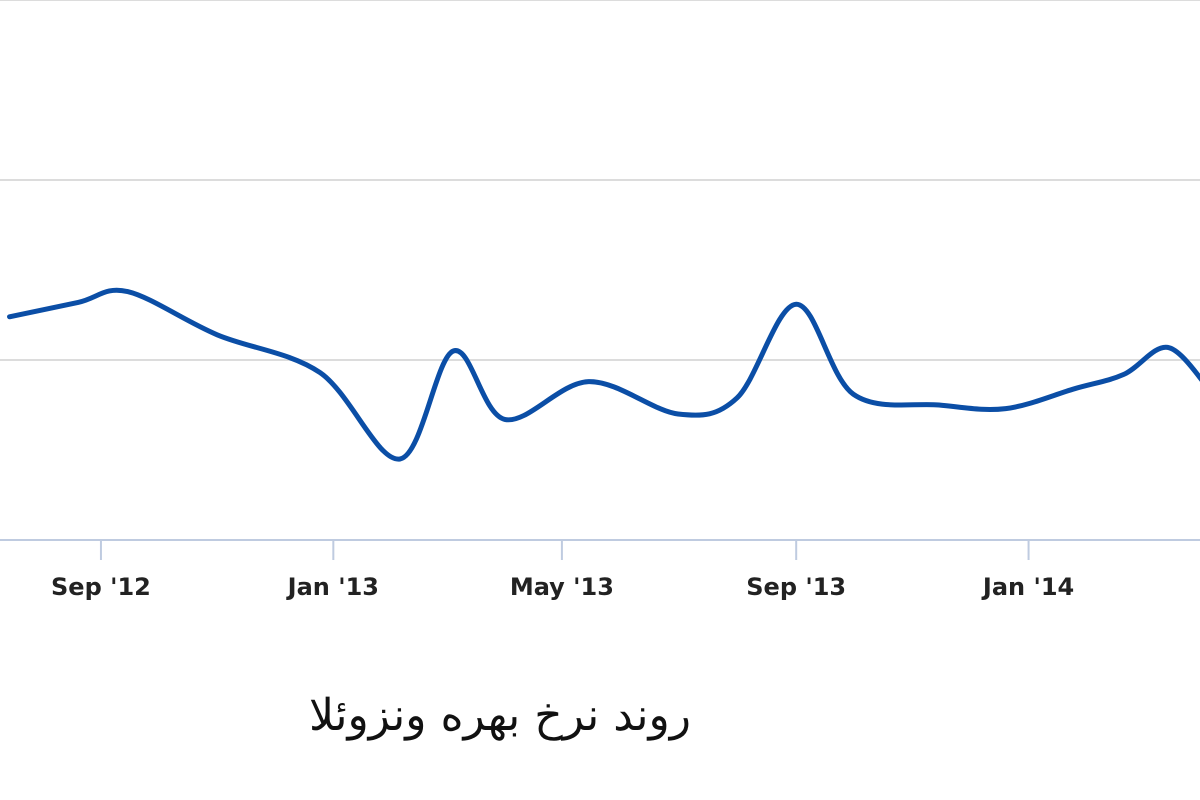 The width and height of the screenshot is (1200, 800). I want to click on x-axis, so click(600, 549).